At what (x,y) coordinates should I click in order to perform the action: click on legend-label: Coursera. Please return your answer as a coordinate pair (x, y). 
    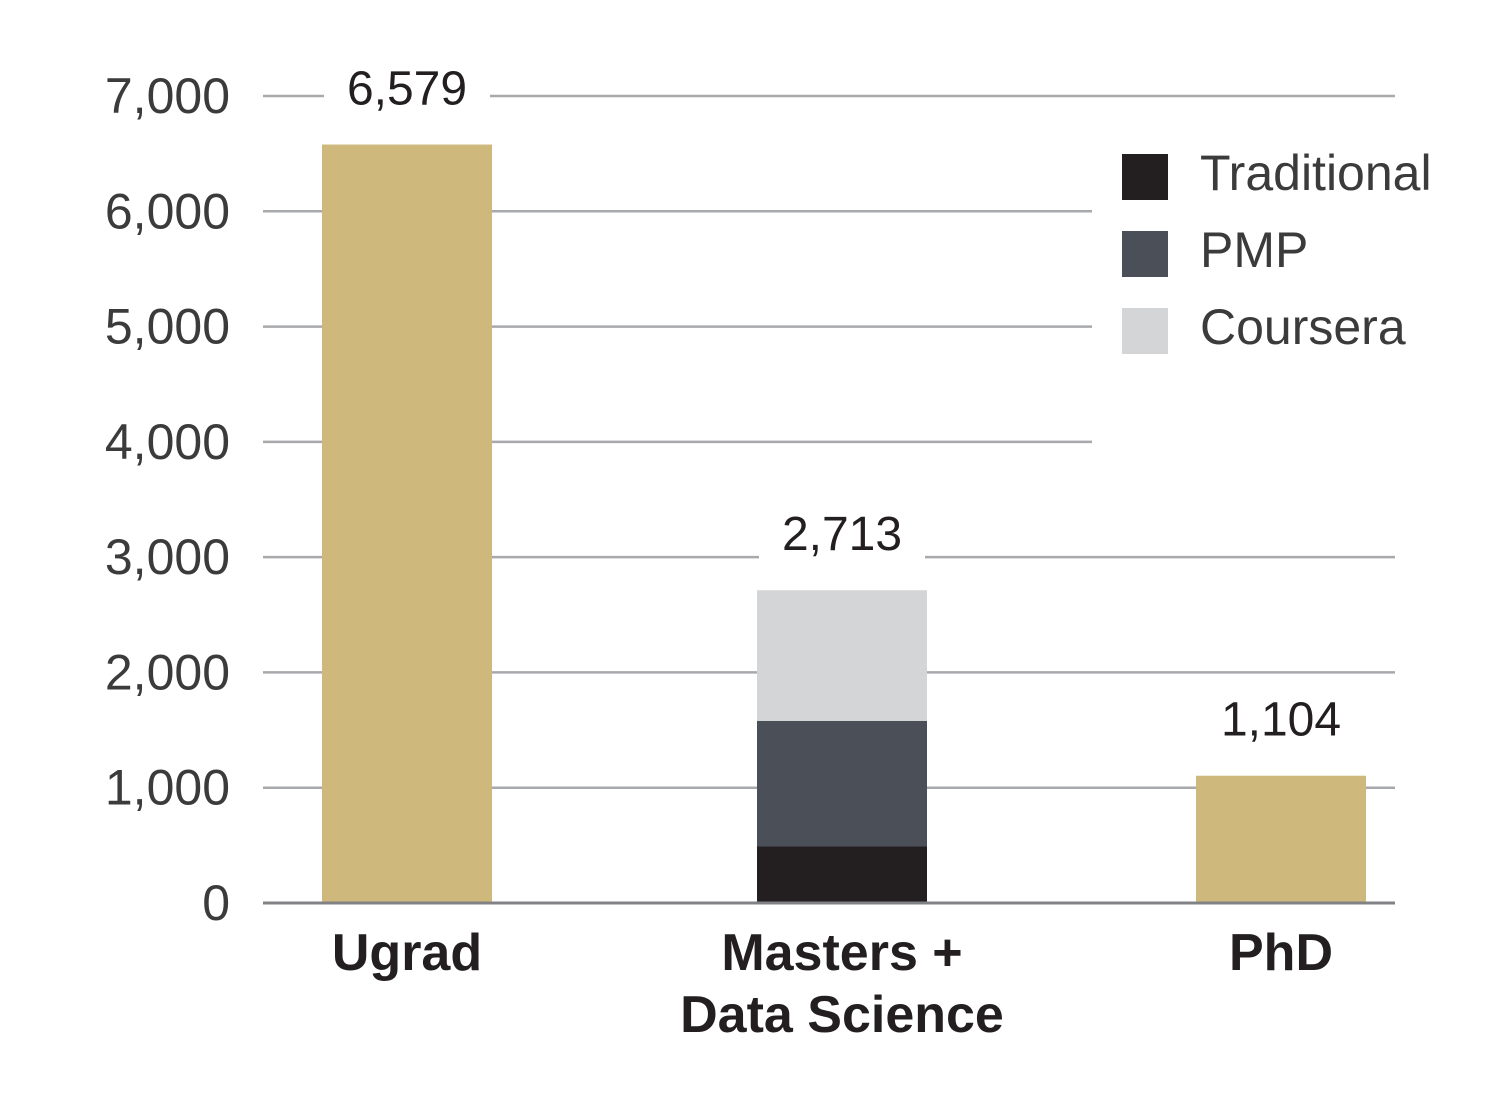
    Looking at the image, I should click on (1303, 327).